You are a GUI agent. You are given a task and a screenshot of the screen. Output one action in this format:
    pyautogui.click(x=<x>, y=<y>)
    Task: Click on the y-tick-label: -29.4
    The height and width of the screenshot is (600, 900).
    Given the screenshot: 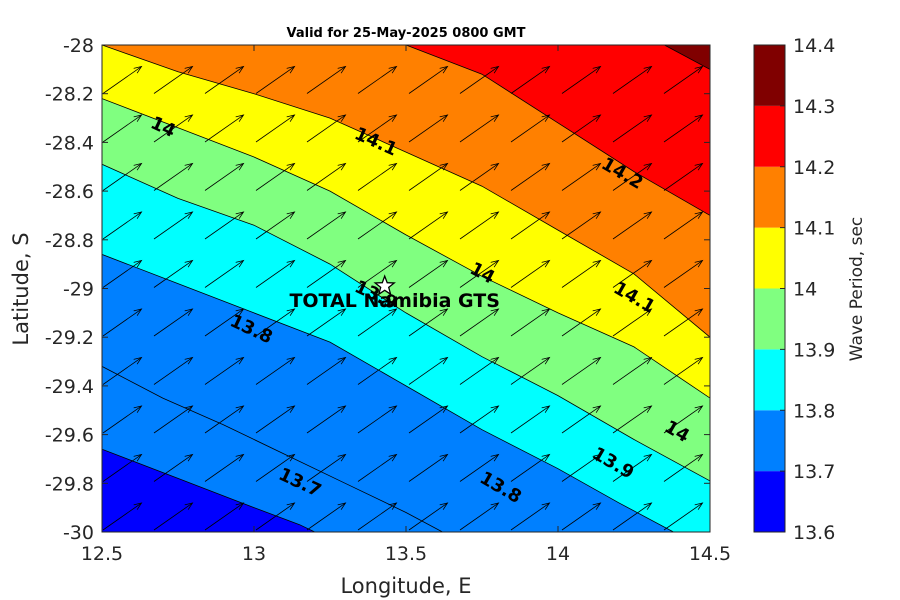 What is the action you would take?
    pyautogui.click(x=69, y=387)
    